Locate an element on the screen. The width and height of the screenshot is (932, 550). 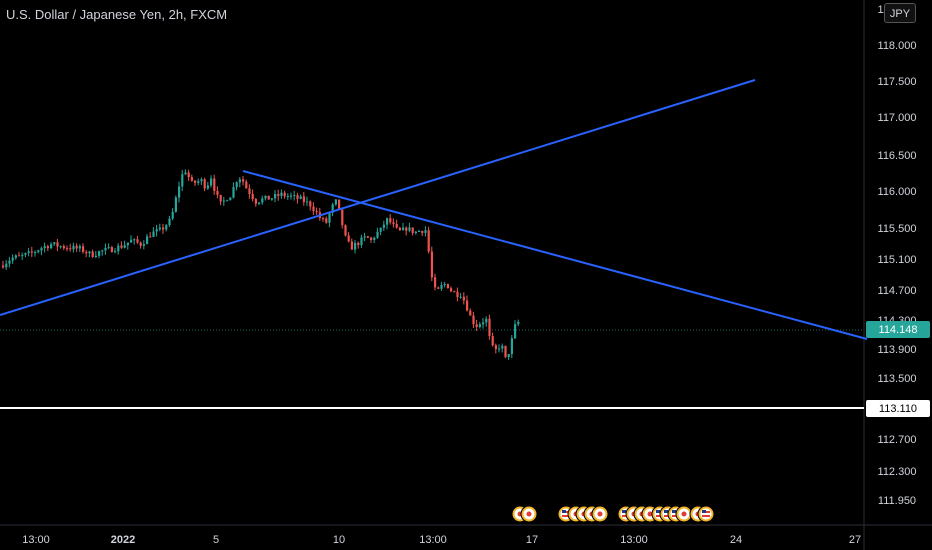
last-price-label: 114.148 is located at coordinates (898, 330).